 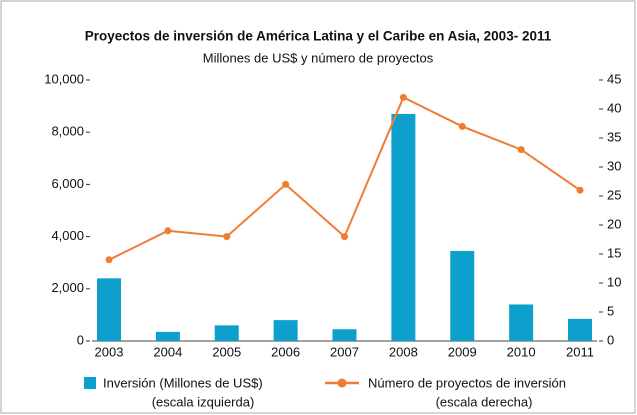 What do you see at coordinates (344, 351) in the screenshot?
I see `x-tick-label: 2007` at bounding box center [344, 351].